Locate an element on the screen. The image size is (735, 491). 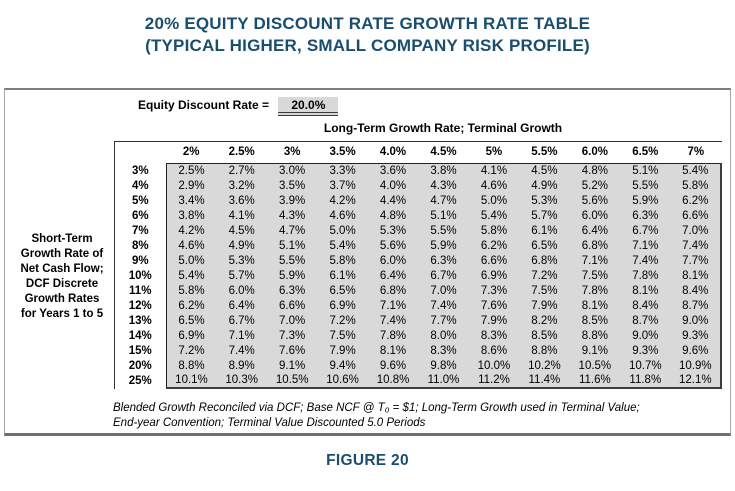
table-cell: 3.9% is located at coordinates (292, 200).